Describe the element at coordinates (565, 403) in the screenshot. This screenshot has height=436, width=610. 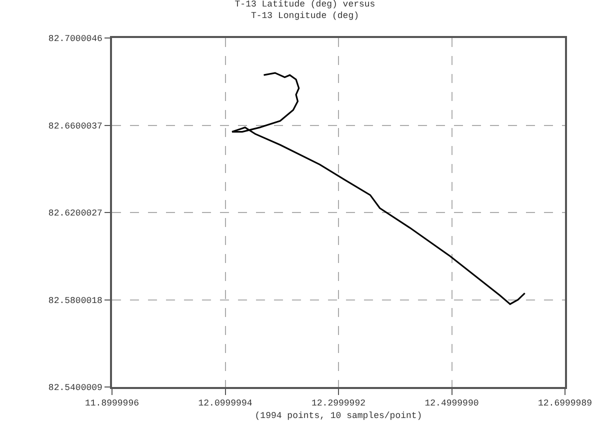
I see `x-tick-label: 12.6999989` at that location.